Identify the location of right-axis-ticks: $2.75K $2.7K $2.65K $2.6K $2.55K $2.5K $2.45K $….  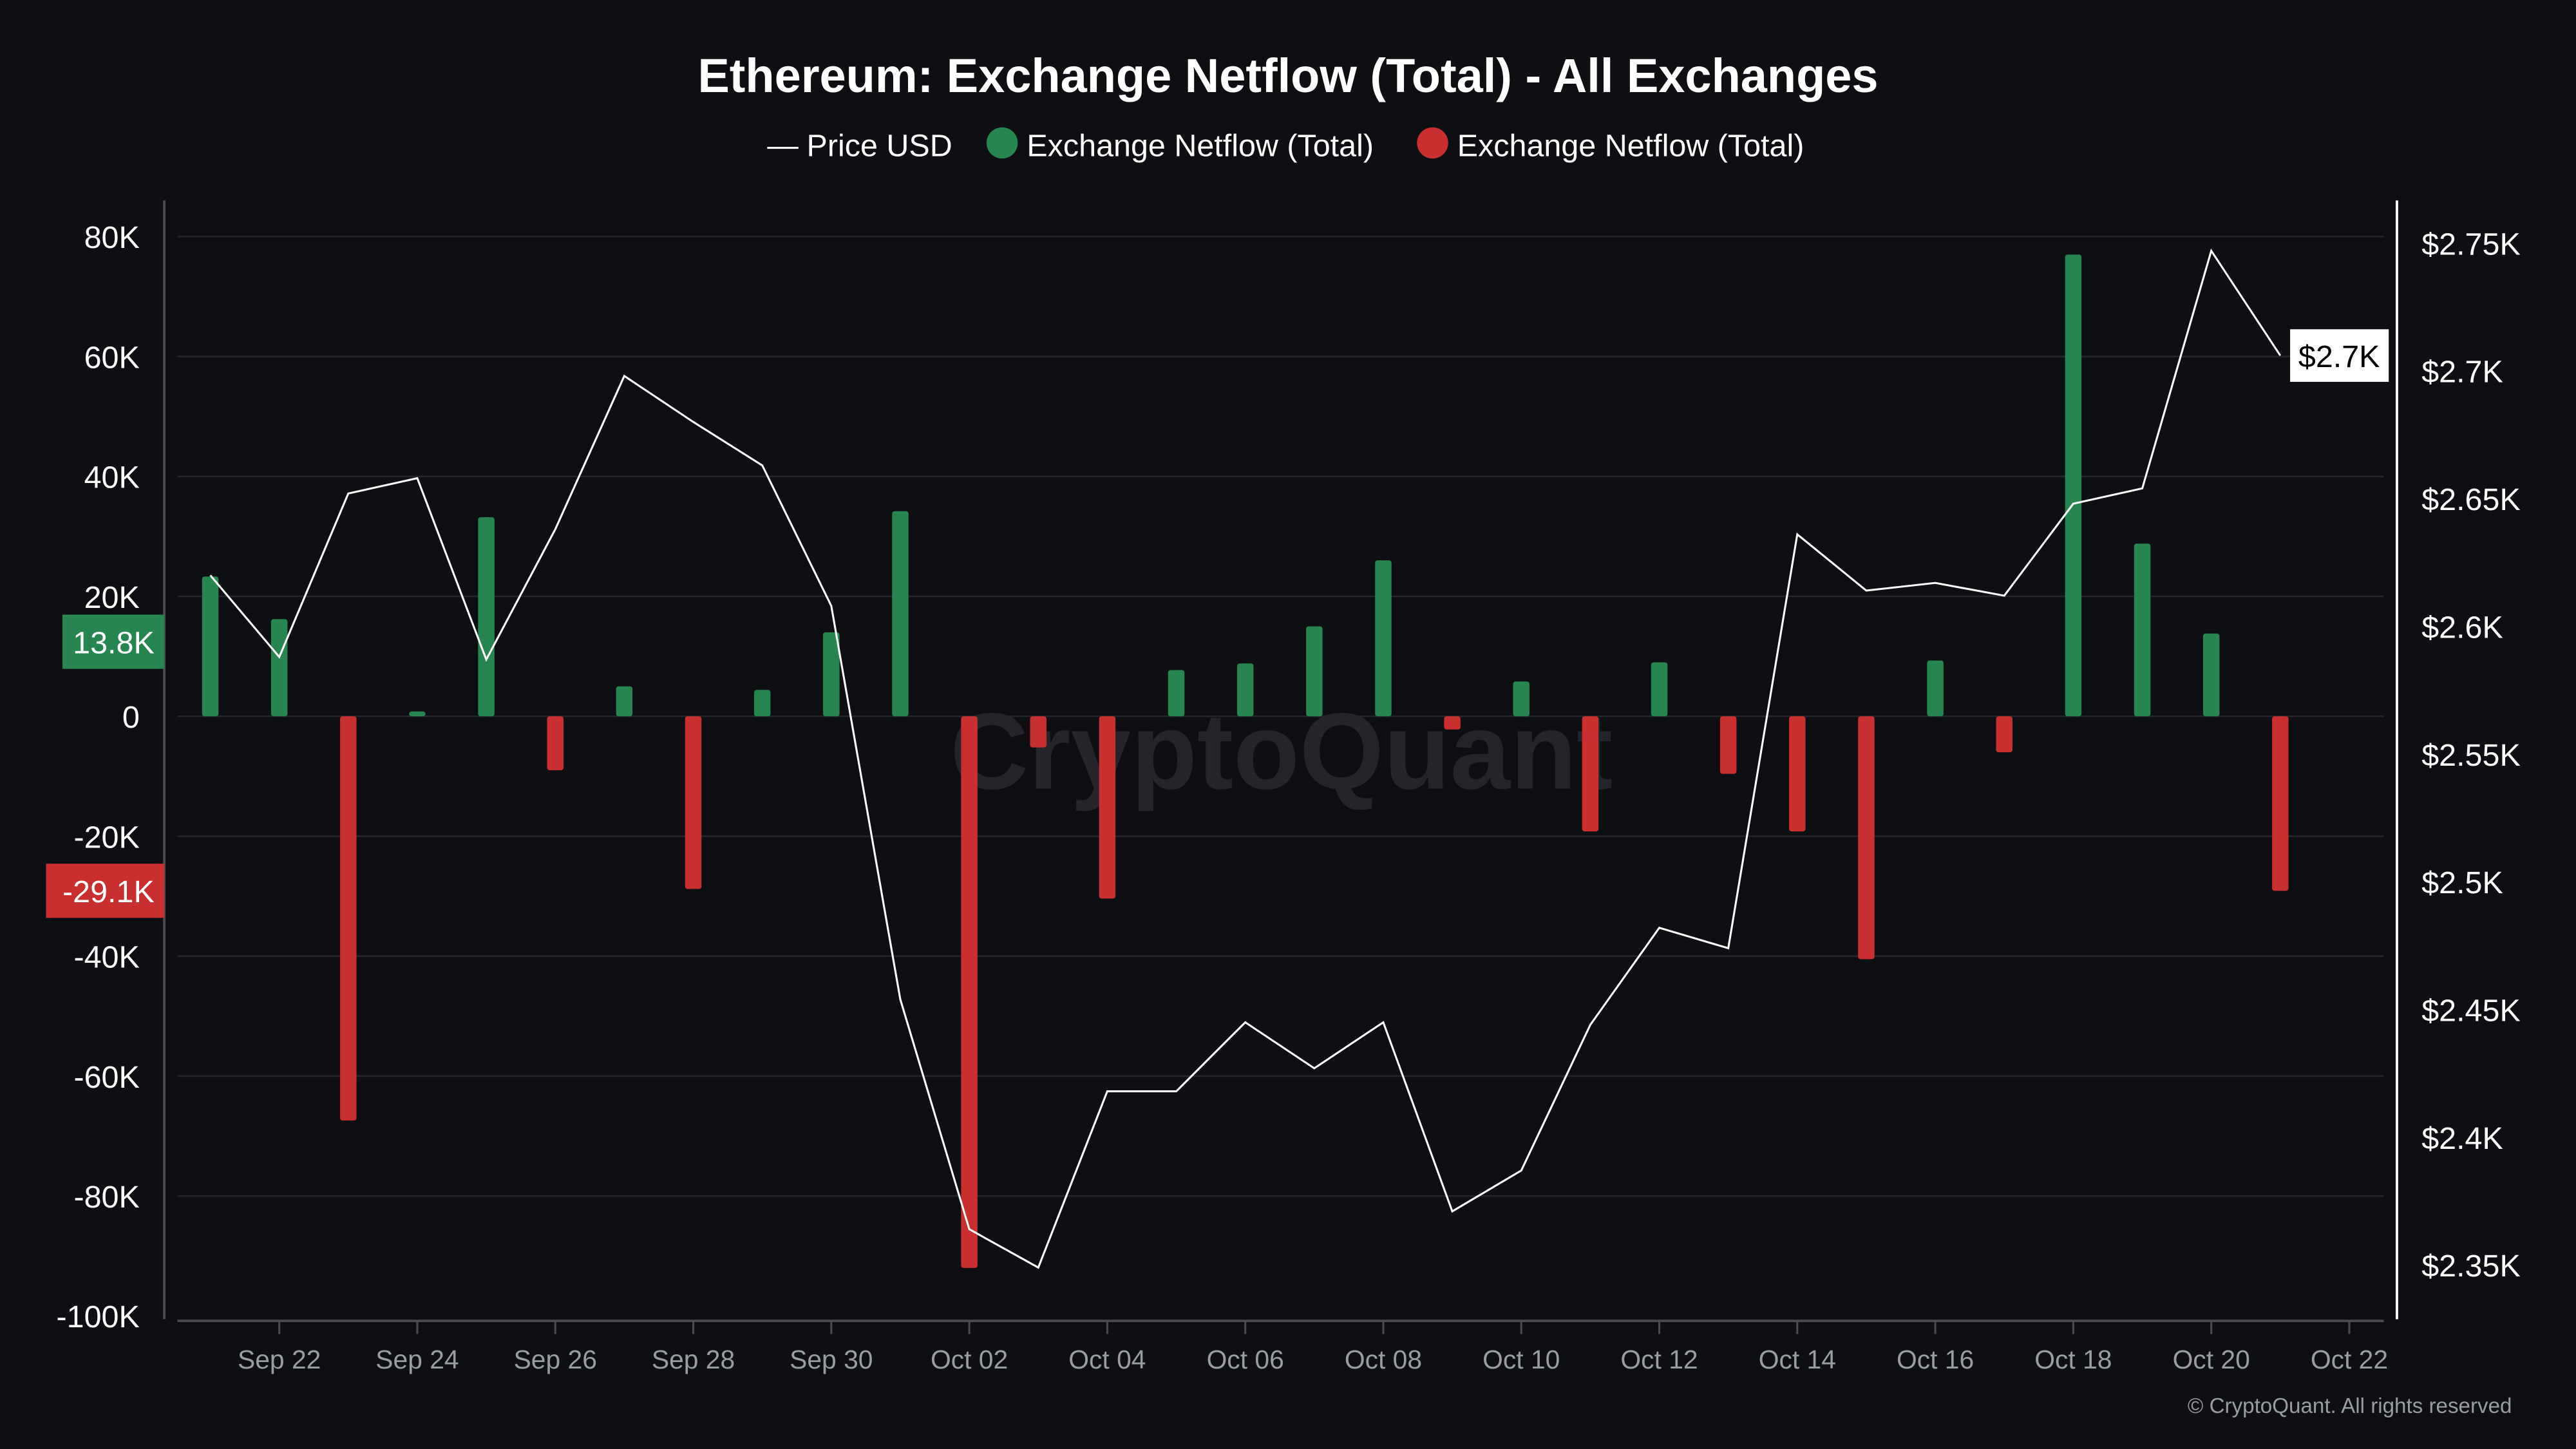
(2471, 755).